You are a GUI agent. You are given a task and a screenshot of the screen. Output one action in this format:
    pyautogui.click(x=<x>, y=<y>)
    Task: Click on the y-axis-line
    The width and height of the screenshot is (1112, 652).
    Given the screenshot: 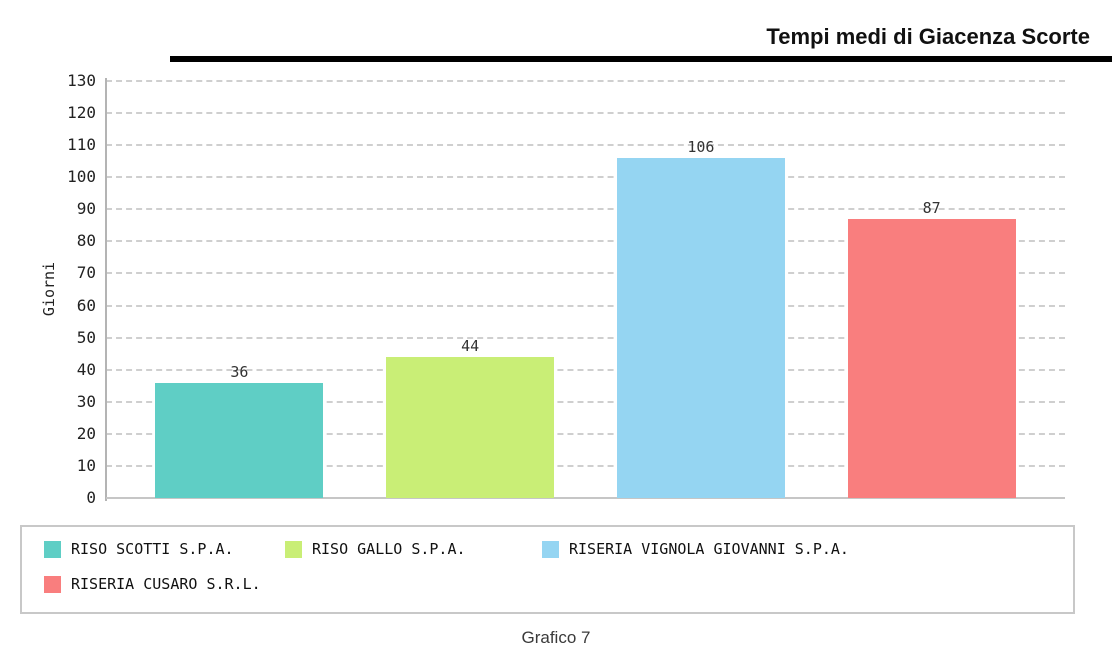 What is the action you would take?
    pyautogui.click(x=106, y=289)
    